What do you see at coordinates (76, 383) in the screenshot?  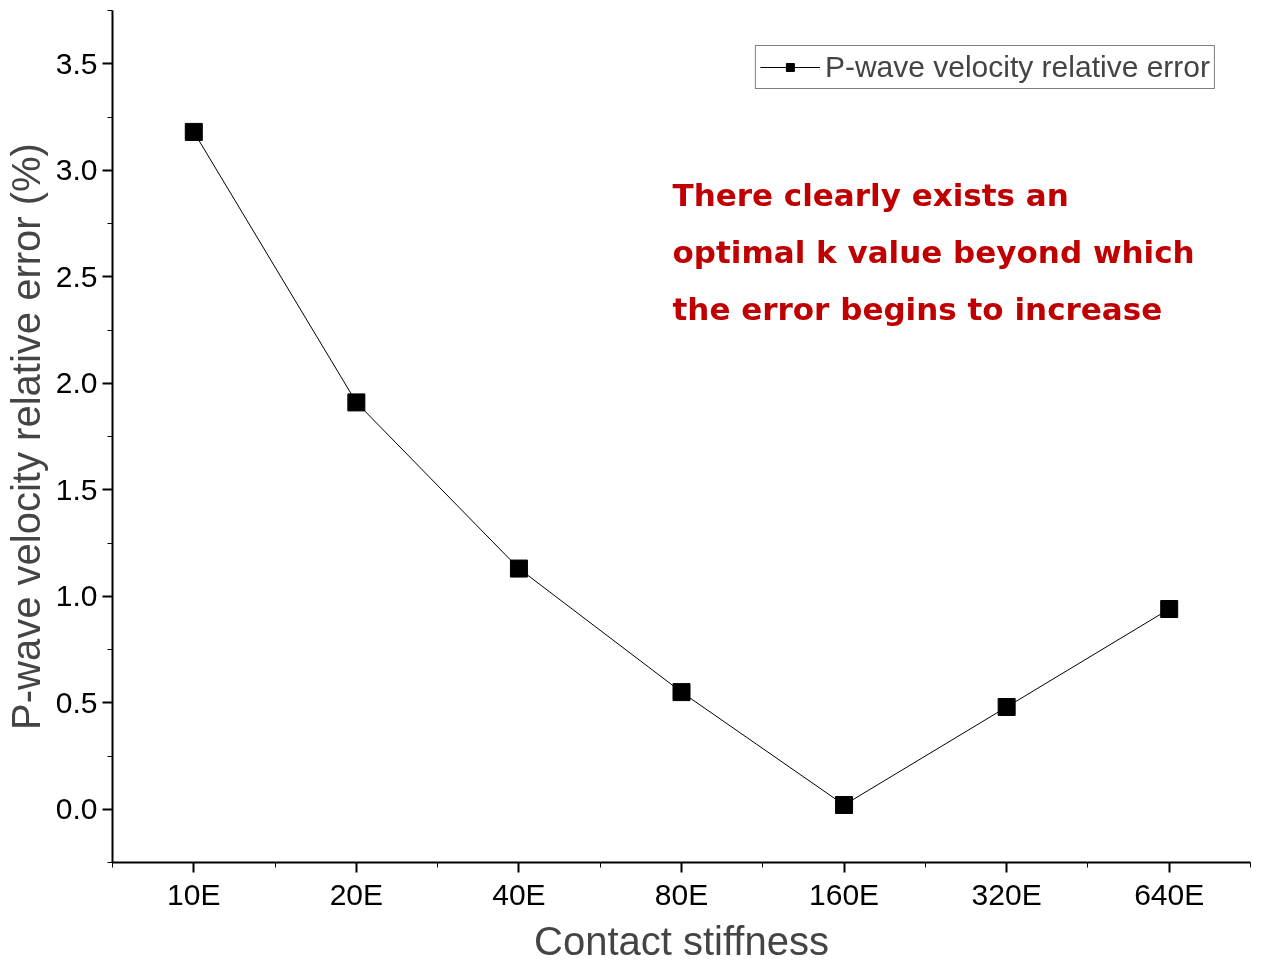 I see `y-tick-label: 2.0` at bounding box center [76, 383].